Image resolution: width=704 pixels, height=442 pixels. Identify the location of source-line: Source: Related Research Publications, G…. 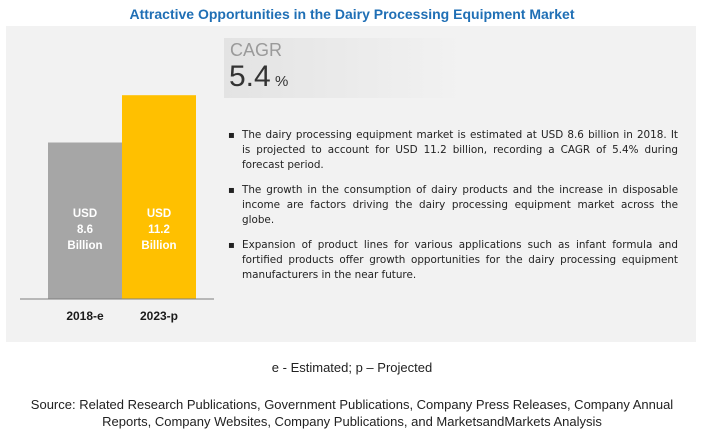
(352, 404).